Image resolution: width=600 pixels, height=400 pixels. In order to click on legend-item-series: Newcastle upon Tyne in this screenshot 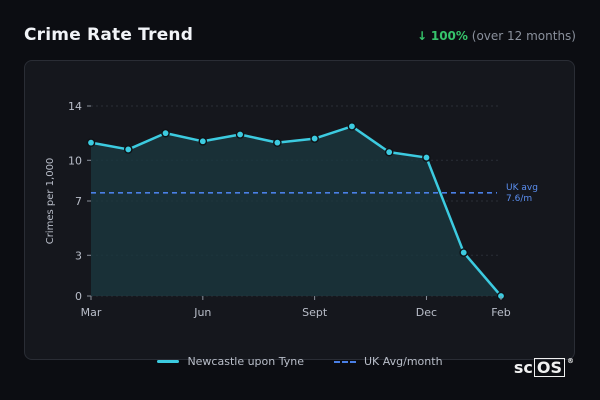, I will do `click(230, 361)`.